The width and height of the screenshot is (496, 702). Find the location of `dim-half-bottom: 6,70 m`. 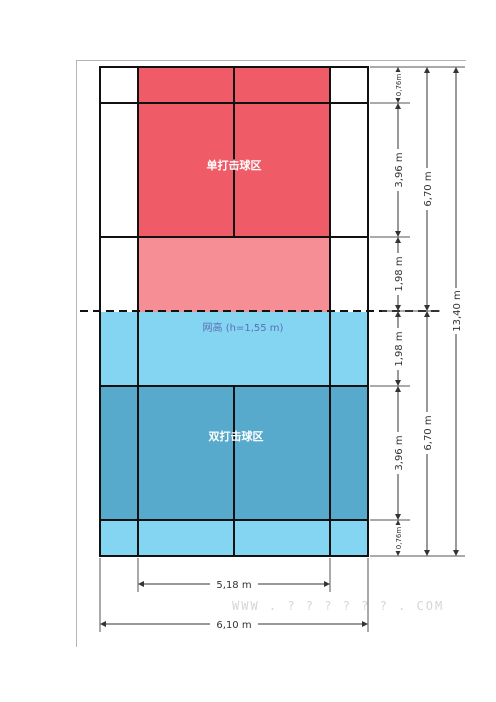

dim-half-bottom: 6,70 m is located at coordinates (427, 433).